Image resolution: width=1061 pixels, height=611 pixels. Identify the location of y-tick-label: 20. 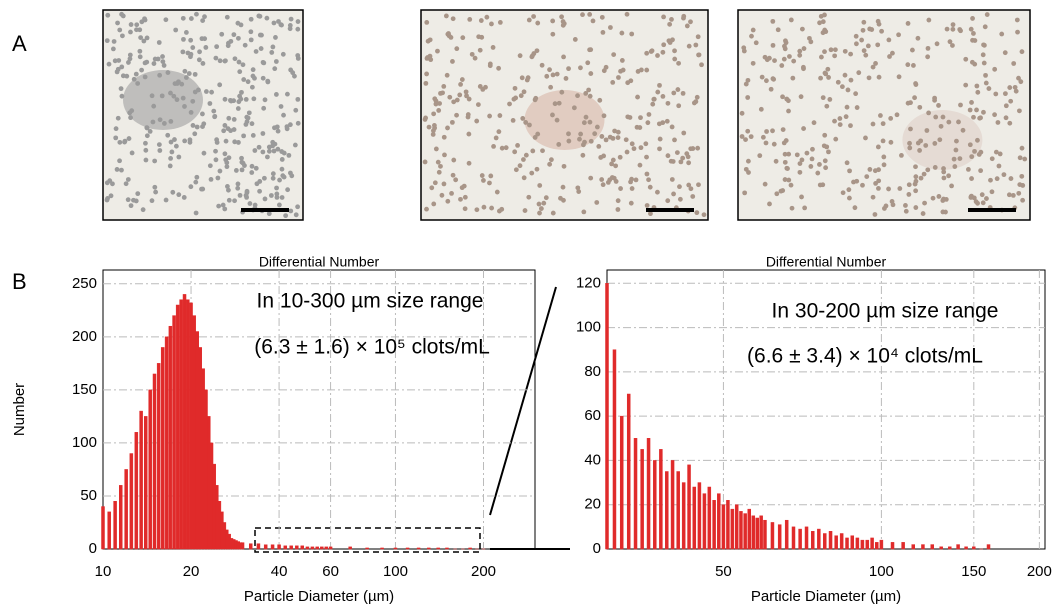
(592, 504).